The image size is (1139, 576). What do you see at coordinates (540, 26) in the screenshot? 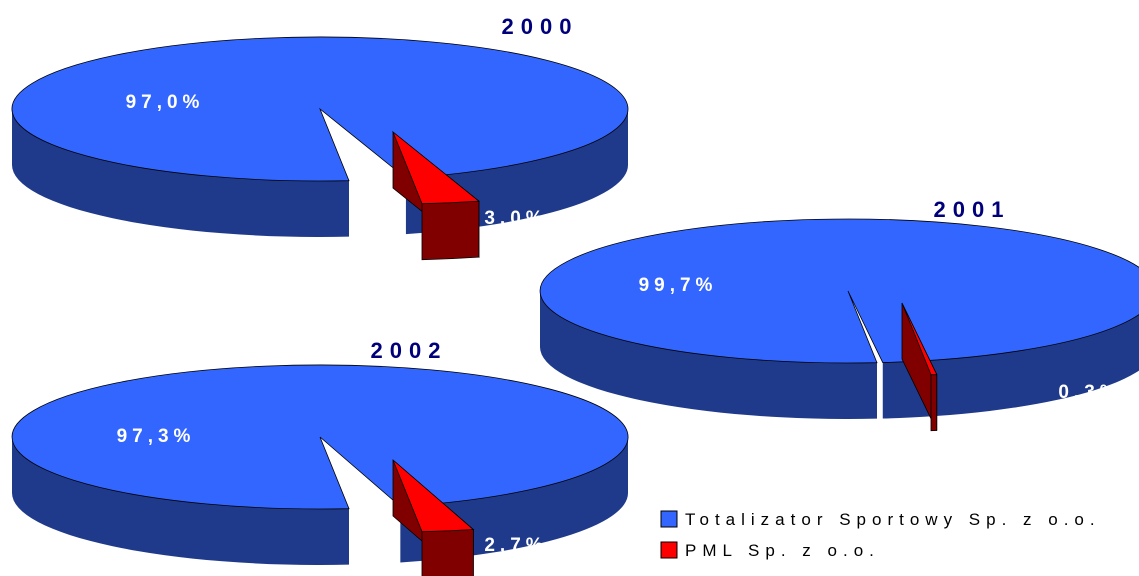
I see `pie-title-2000: 2000` at bounding box center [540, 26].